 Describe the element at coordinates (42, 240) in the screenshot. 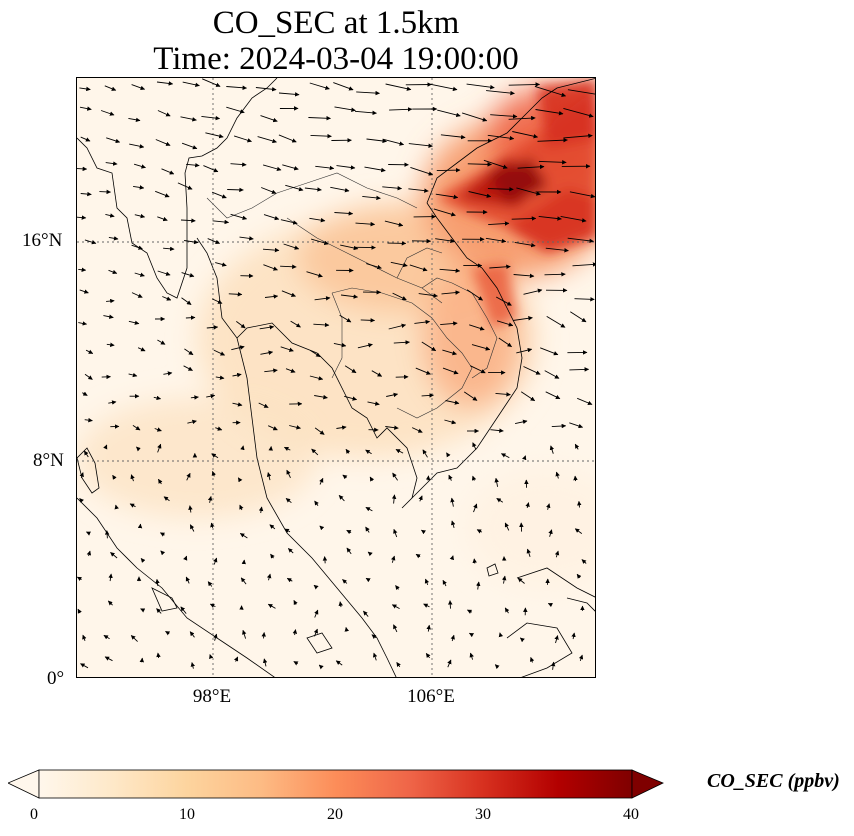

I see `lat-tick-label-16N: 16°N` at that location.